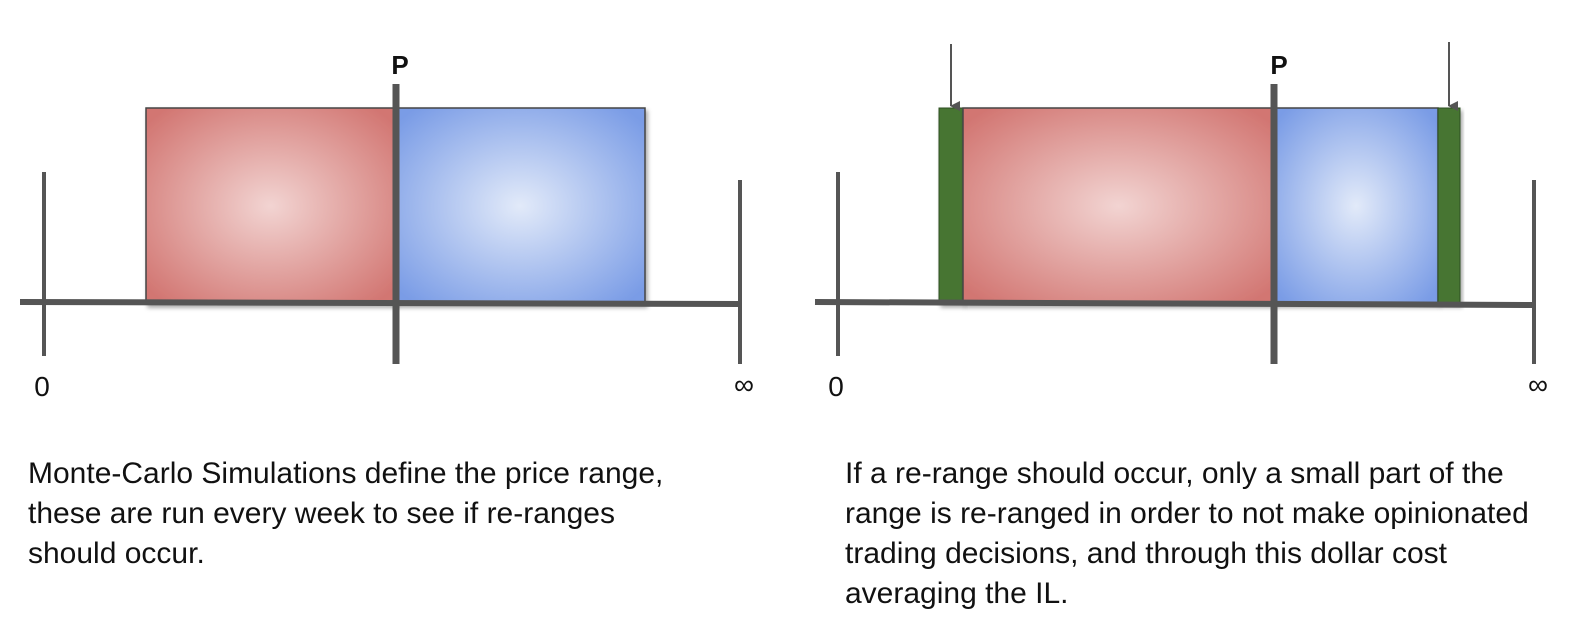  I want to click on left-blue-range, so click(520, 206).